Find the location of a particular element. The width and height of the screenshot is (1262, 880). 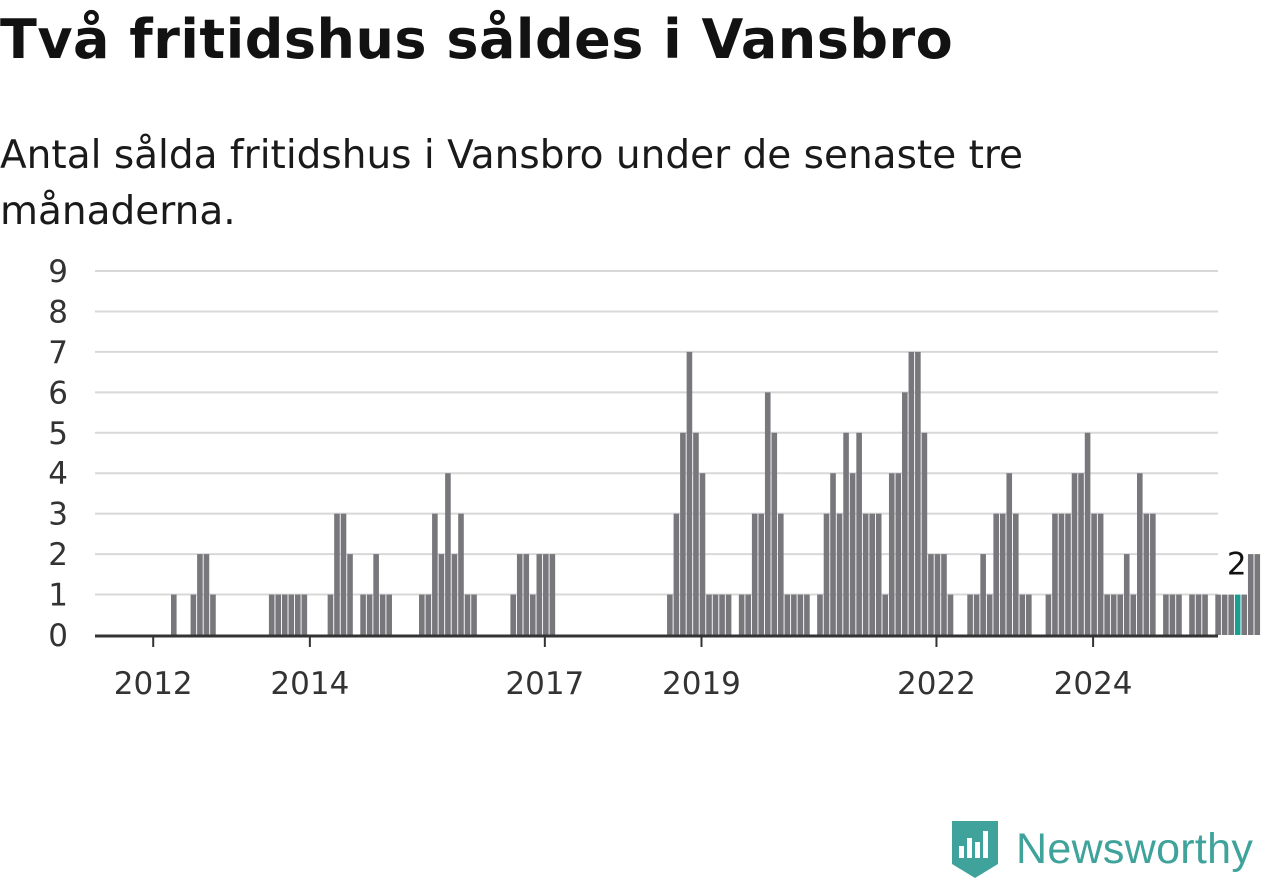

x-axis-ticks: 2012 2014 2017 2019 2022 2024 is located at coordinates (623, 669).